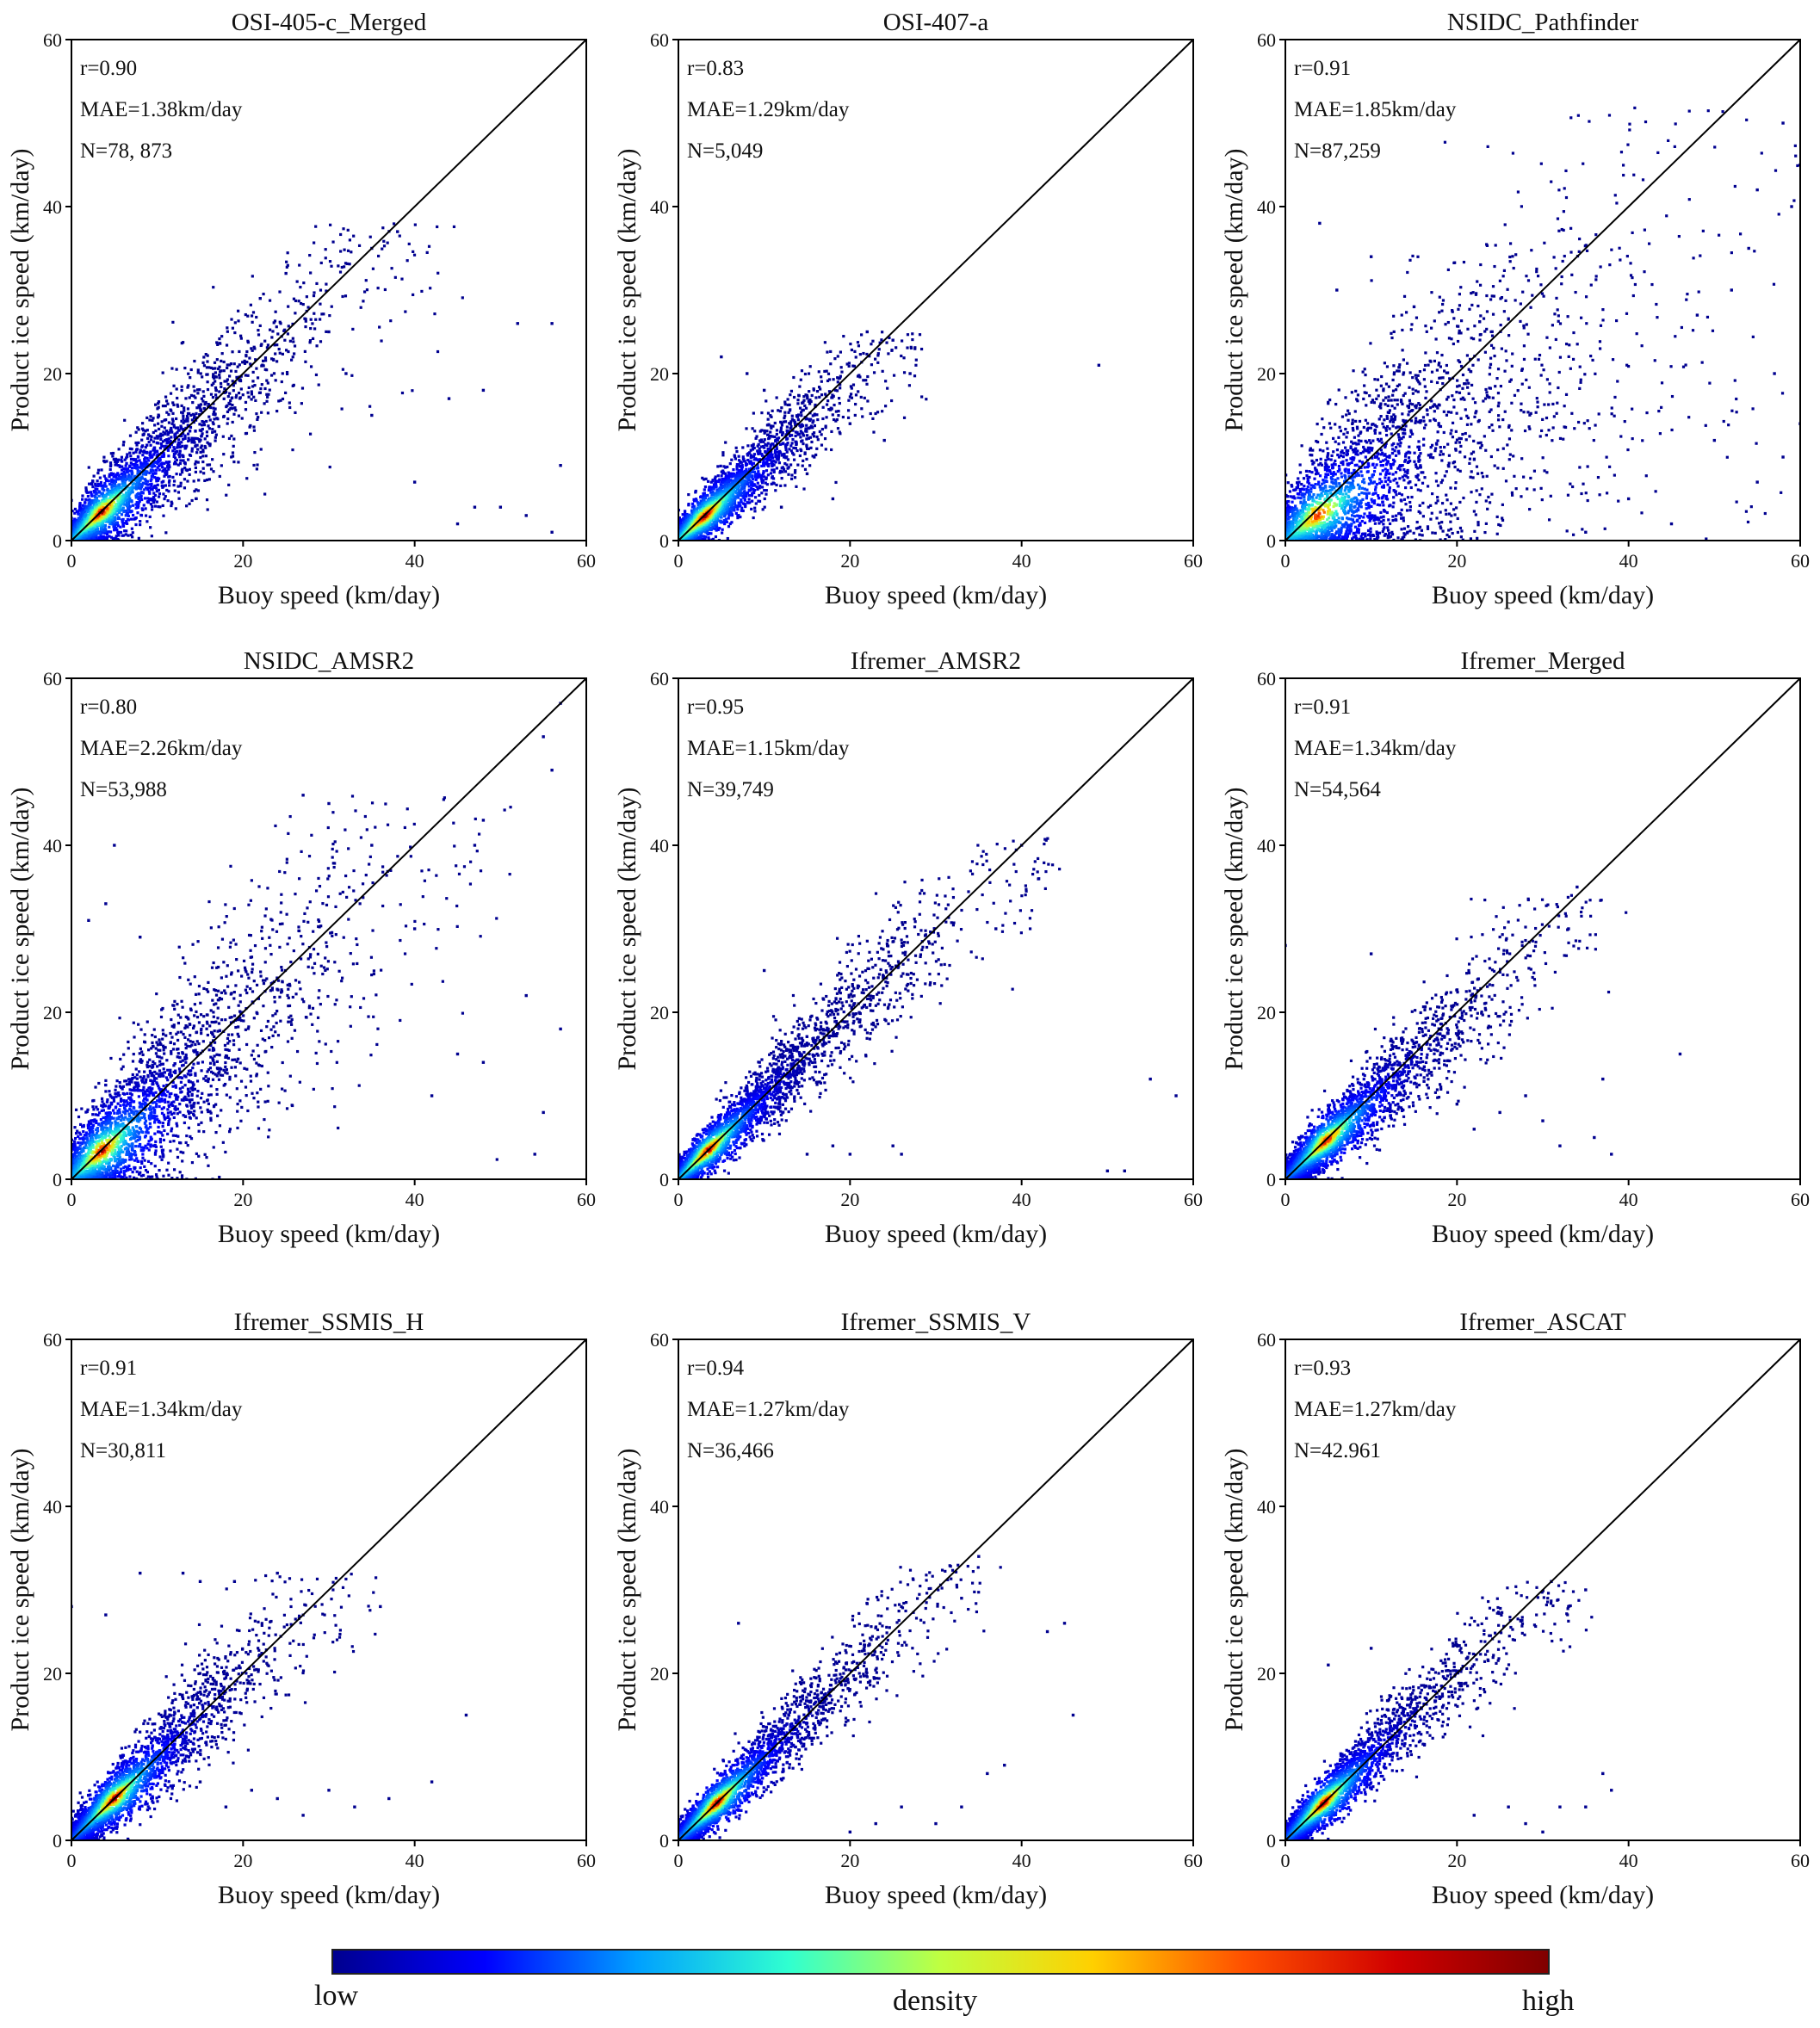 The height and width of the screenshot is (2028, 1820). Describe the element at coordinates (108, 68) in the screenshot. I see `stat-r: r=0.90` at that location.